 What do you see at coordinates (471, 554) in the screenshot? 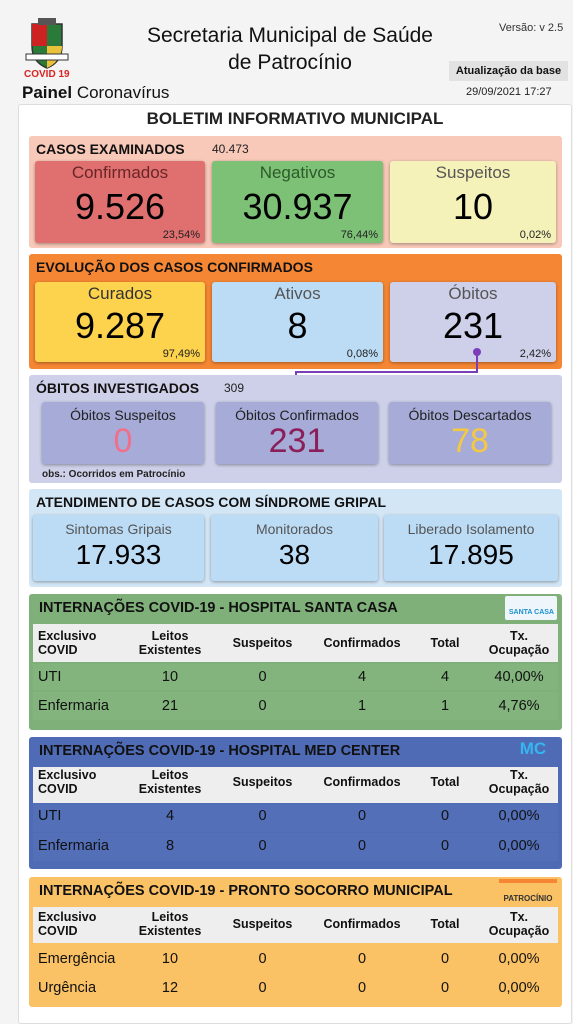
I see `released-value: 17.895` at bounding box center [471, 554].